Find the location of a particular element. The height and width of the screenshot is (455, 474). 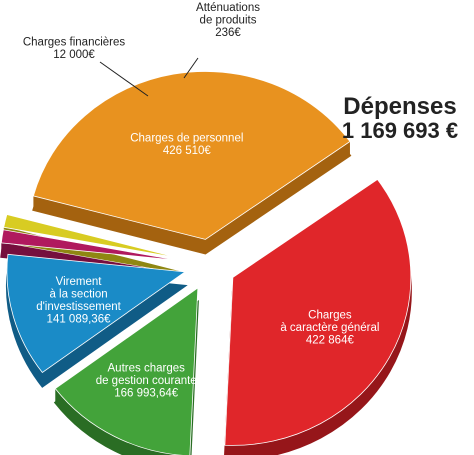

pie-slice-label-line: Atténuations is located at coordinates (228, 8).